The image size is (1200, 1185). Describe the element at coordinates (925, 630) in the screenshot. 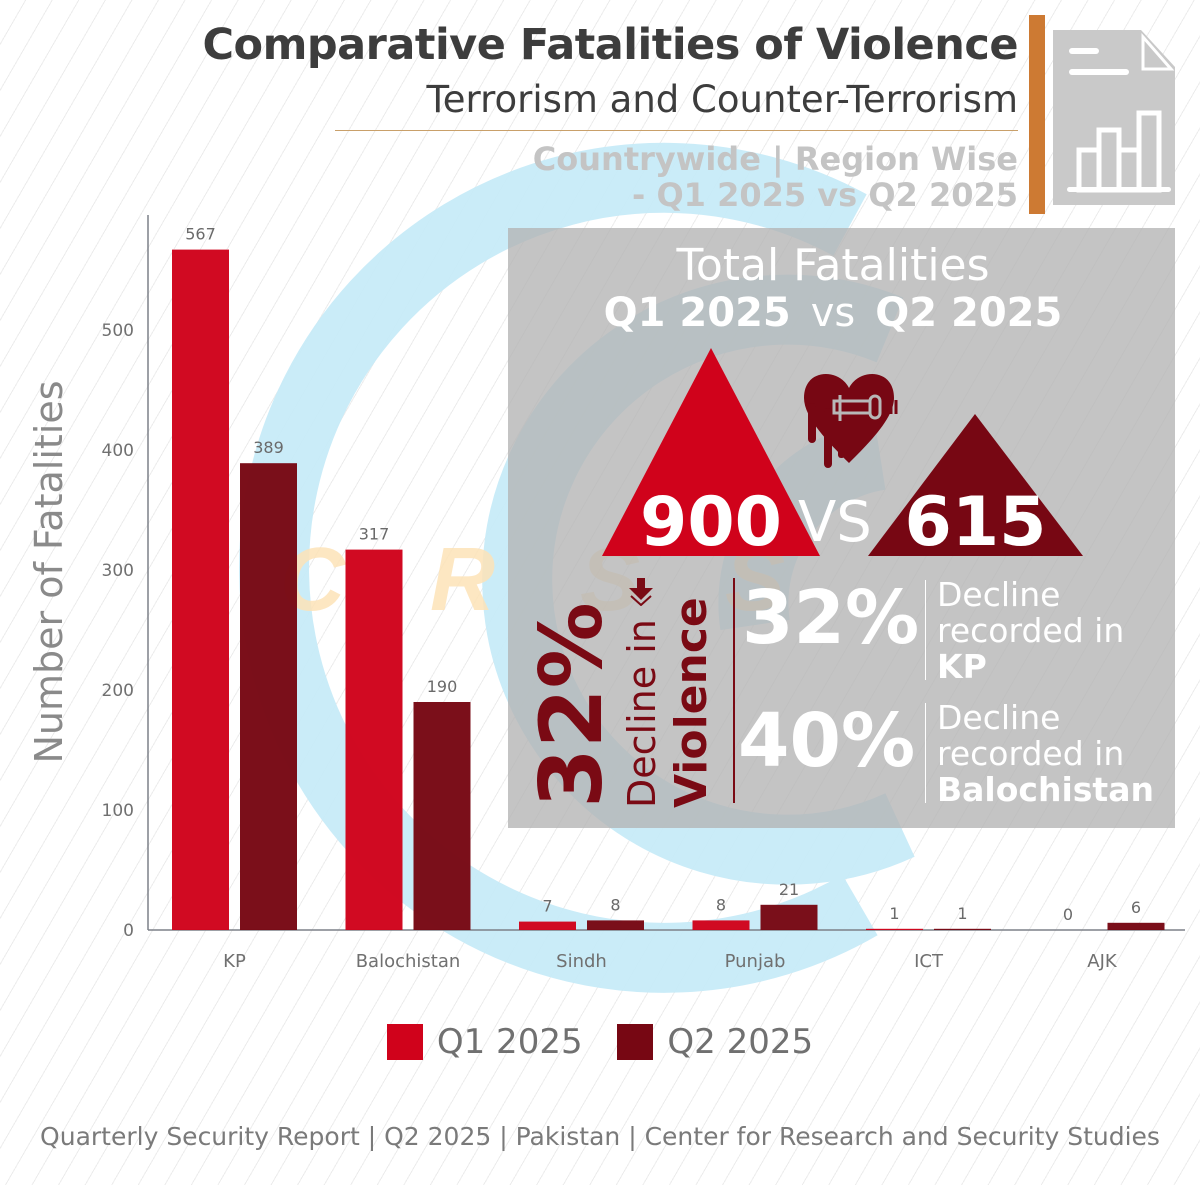

I see `kp-divider` at that location.